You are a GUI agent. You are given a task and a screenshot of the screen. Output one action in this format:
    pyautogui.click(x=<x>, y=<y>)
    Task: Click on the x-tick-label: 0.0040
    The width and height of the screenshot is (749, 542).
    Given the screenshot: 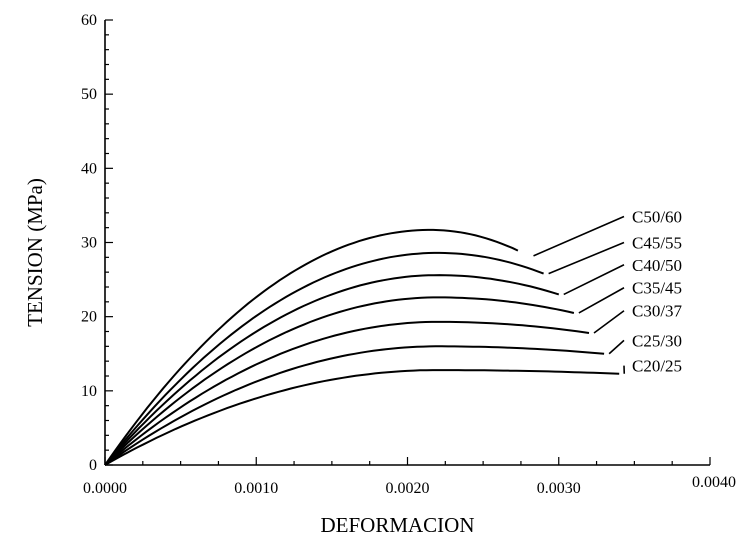 What is the action you would take?
    pyautogui.click(x=714, y=482)
    